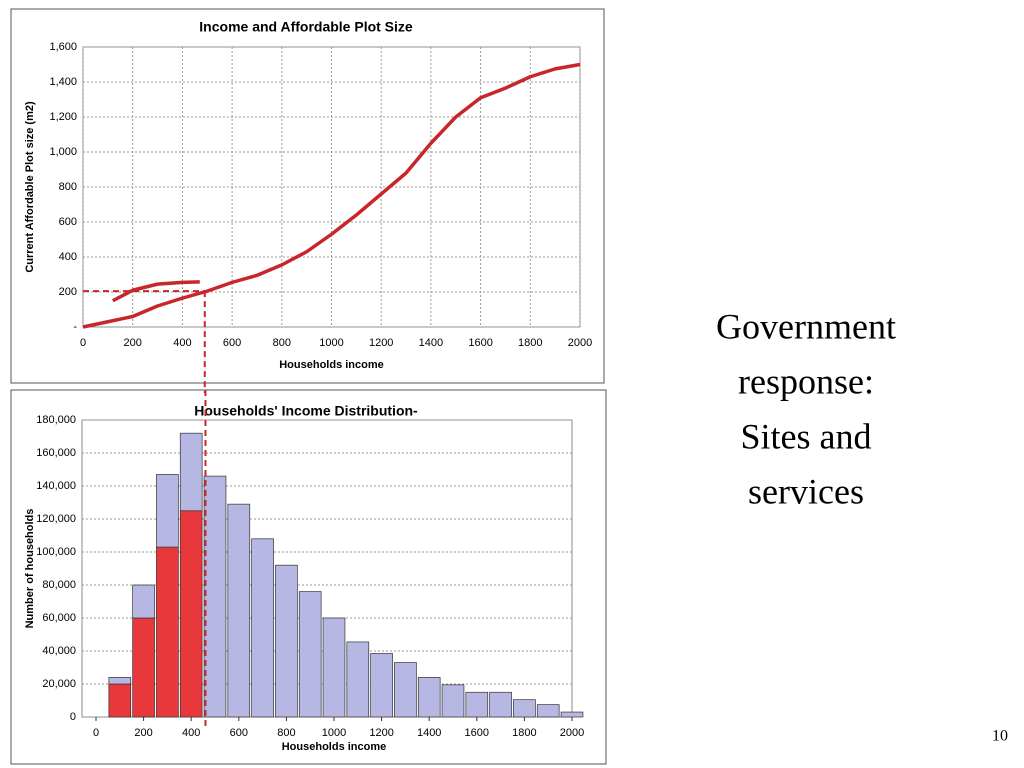  Describe the element at coordinates (59, 651) in the screenshot. I see `y-tick-label: 40,000` at that location.